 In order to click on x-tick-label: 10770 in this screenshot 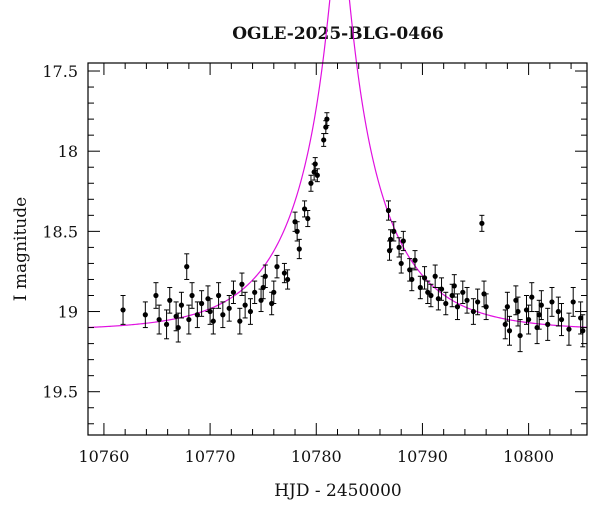, I will do `click(210, 456)`.